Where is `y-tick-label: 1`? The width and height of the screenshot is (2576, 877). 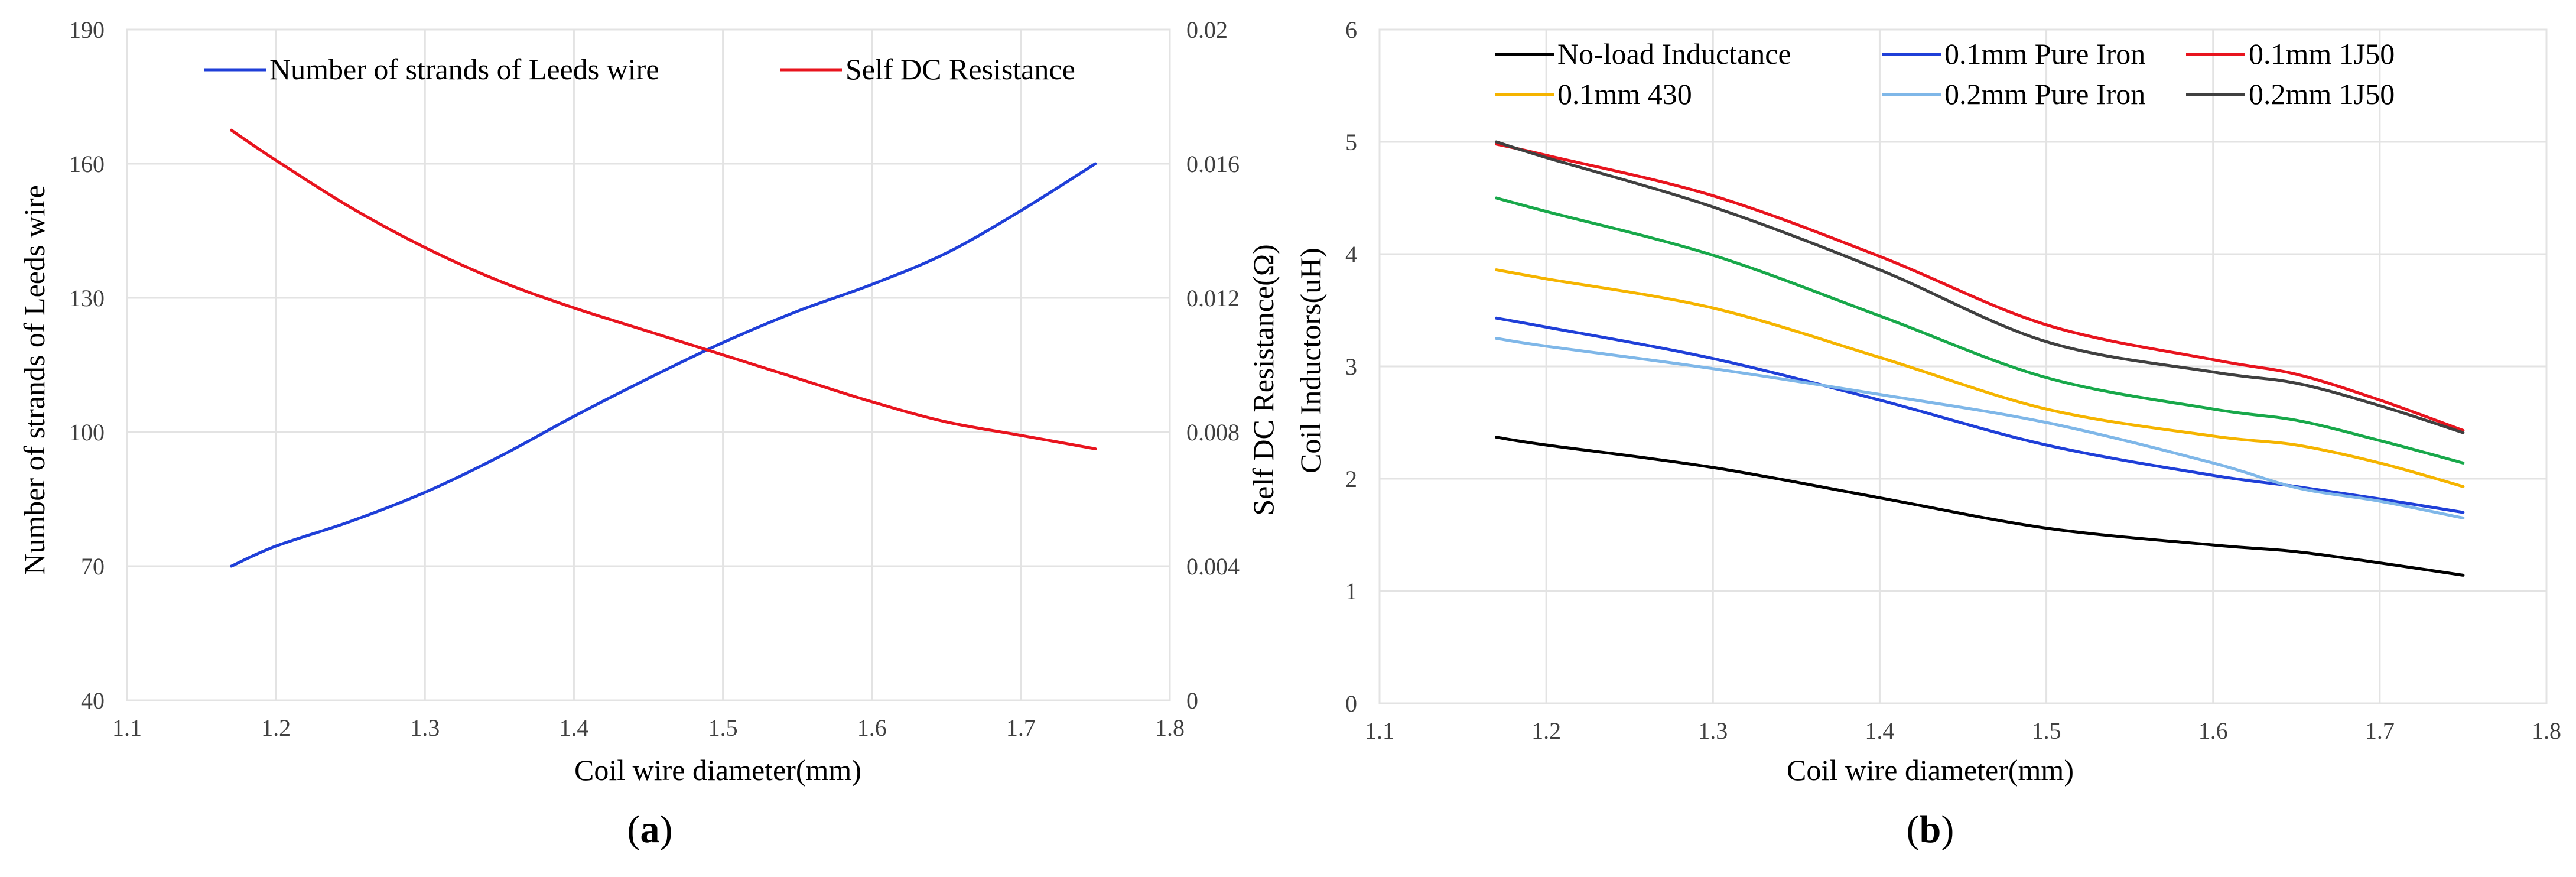
y-tick-label: 1 is located at coordinates (1351, 591).